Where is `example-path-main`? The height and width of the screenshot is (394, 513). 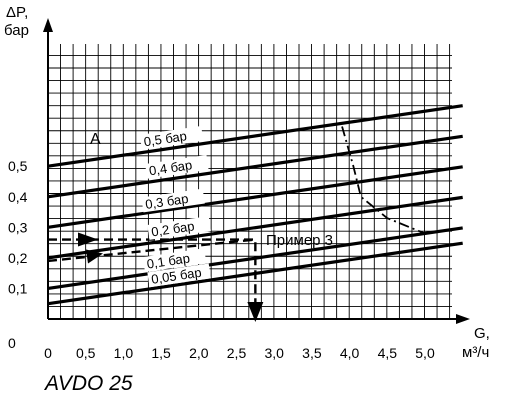 example-path-main is located at coordinates (152, 278).